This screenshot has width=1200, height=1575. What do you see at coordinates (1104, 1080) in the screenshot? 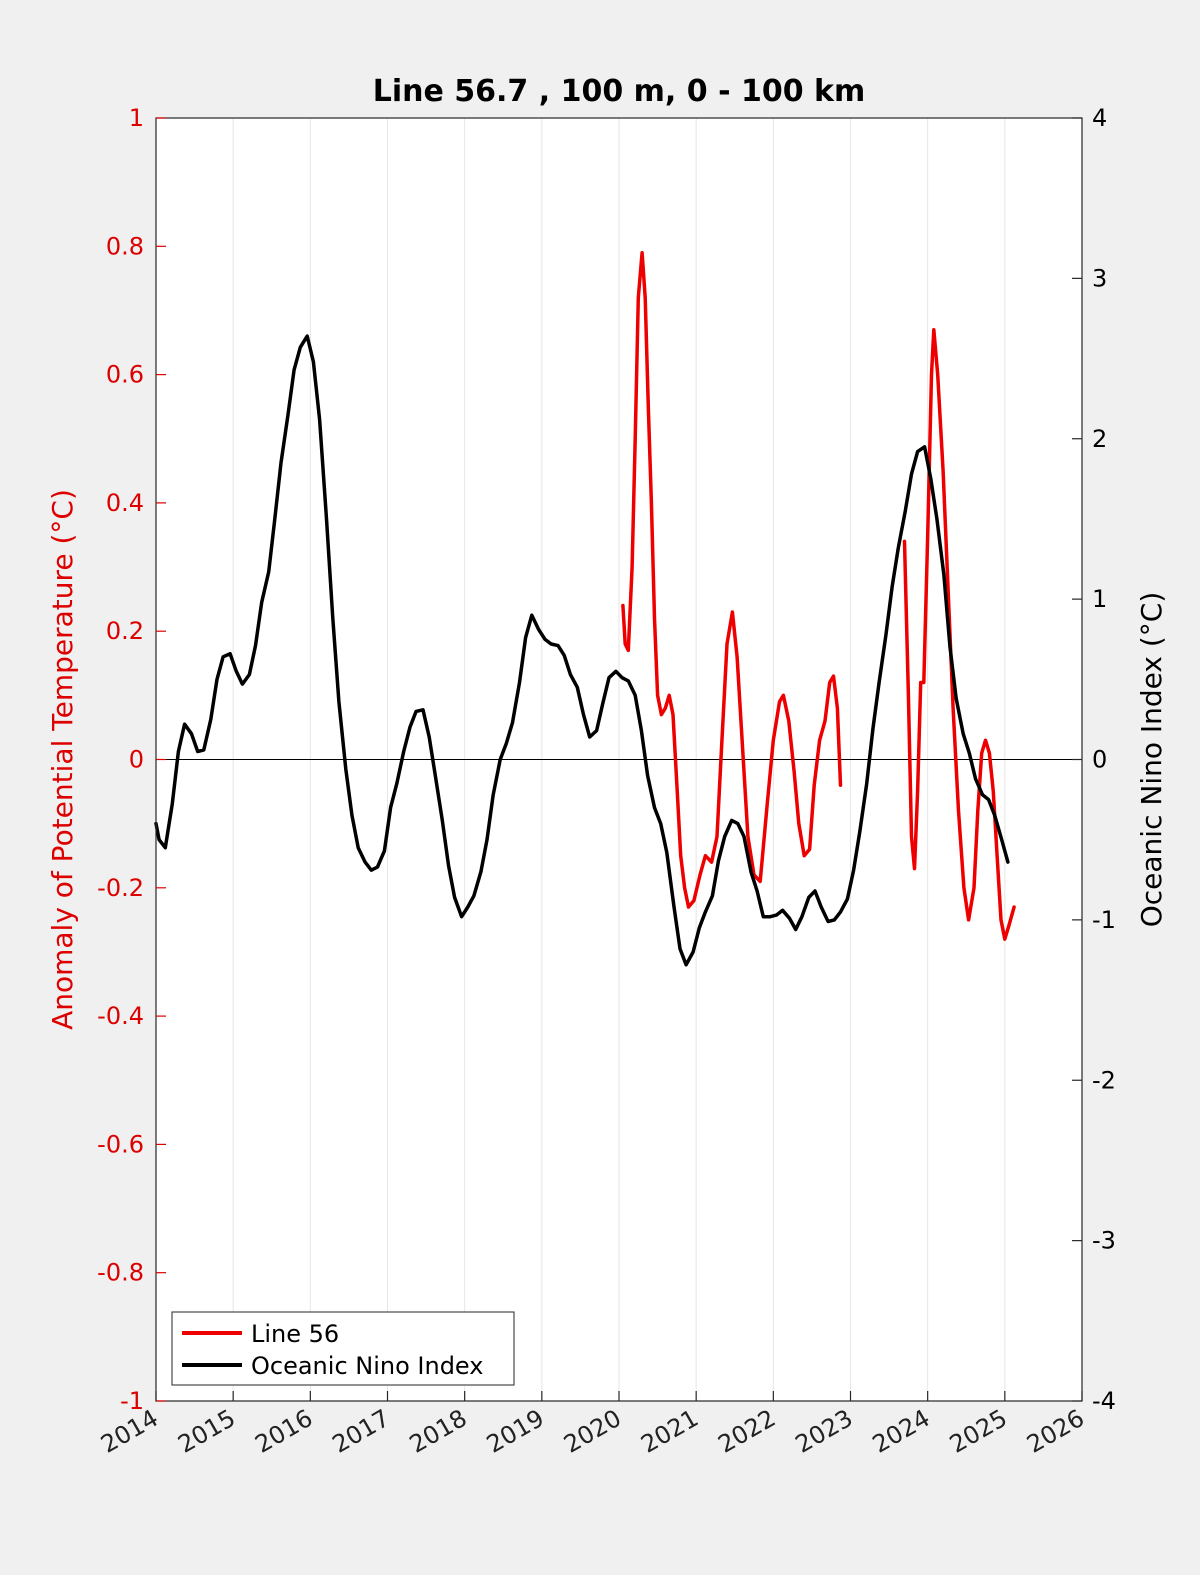
I see `y2-tick-label: -2` at bounding box center [1104, 1080].